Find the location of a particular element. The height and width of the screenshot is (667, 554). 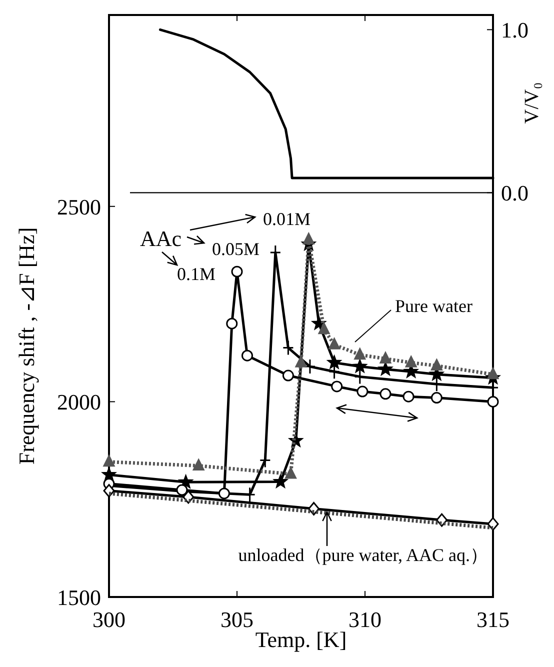

annotation: 0.1M is located at coordinates (196, 274).